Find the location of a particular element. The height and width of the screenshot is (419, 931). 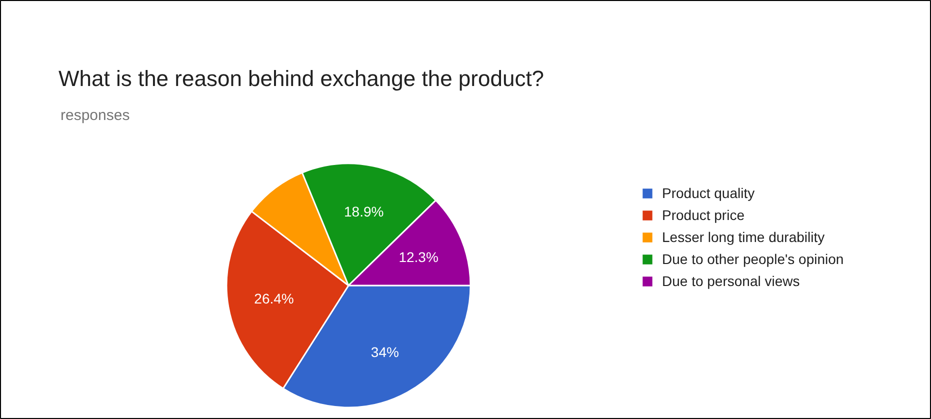

data-label: 34% is located at coordinates (384, 352).